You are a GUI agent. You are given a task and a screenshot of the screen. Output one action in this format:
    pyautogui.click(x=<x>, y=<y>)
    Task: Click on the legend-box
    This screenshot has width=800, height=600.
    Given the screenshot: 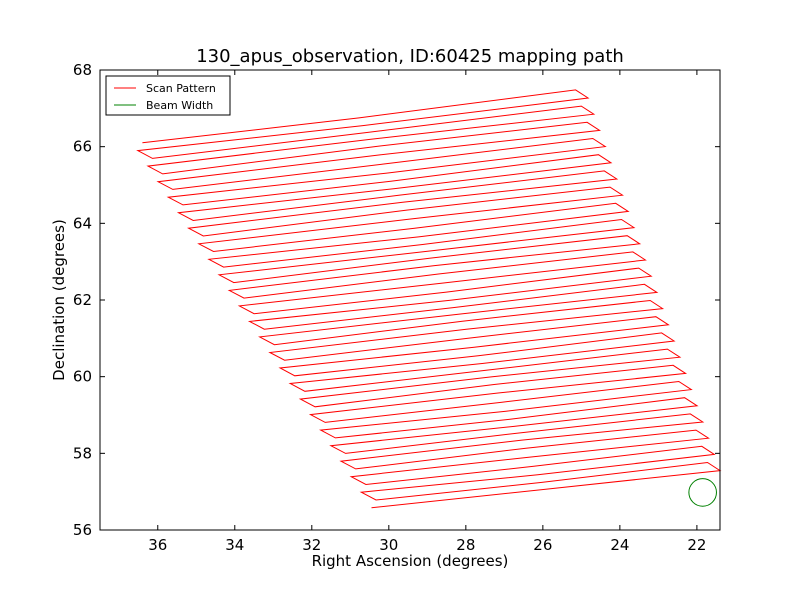 What is the action you would take?
    pyautogui.click(x=168, y=95)
    